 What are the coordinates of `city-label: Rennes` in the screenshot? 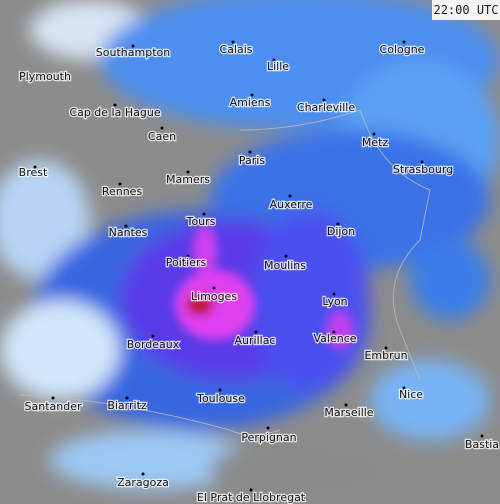 It's located at (122, 191).